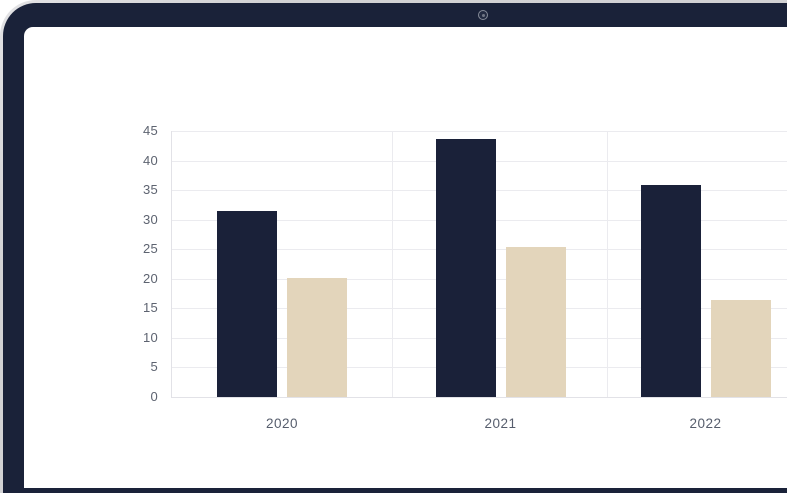 This screenshot has height=493, width=787. What do you see at coordinates (282, 423) in the screenshot?
I see `x-axis-category-label: 2020` at bounding box center [282, 423].